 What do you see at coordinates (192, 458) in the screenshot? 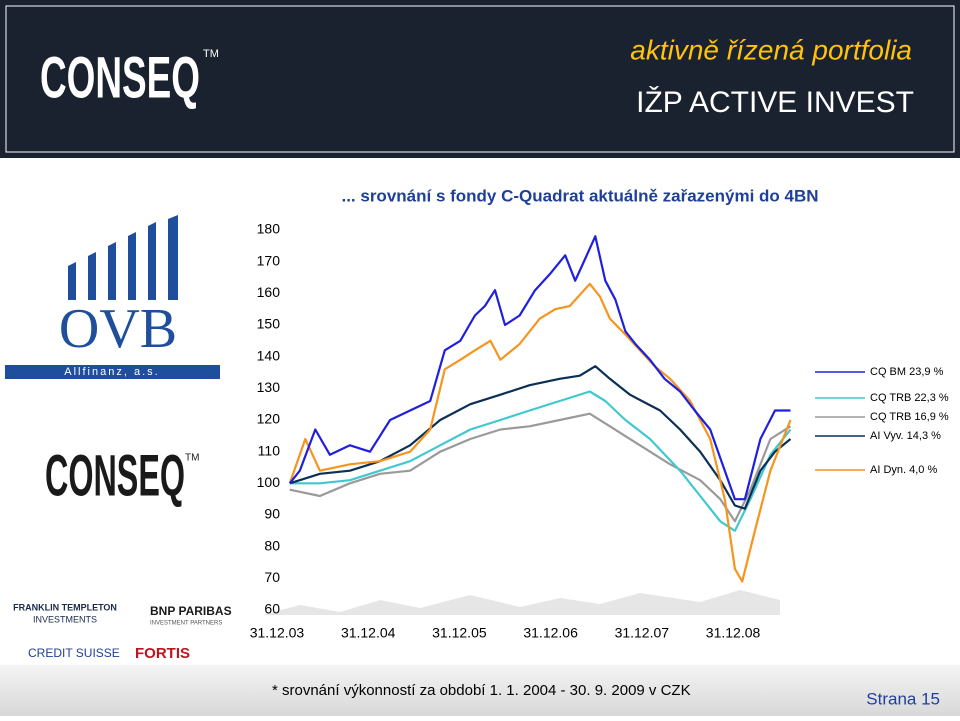
I see `conseq-tm: TM` at bounding box center [192, 458].